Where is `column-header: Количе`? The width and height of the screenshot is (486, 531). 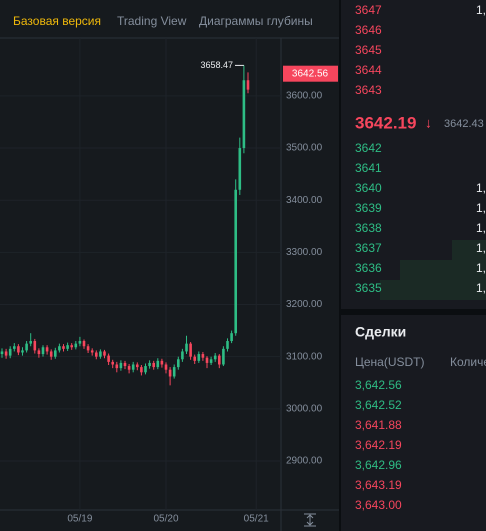 column-header: Количе is located at coordinates (468, 362).